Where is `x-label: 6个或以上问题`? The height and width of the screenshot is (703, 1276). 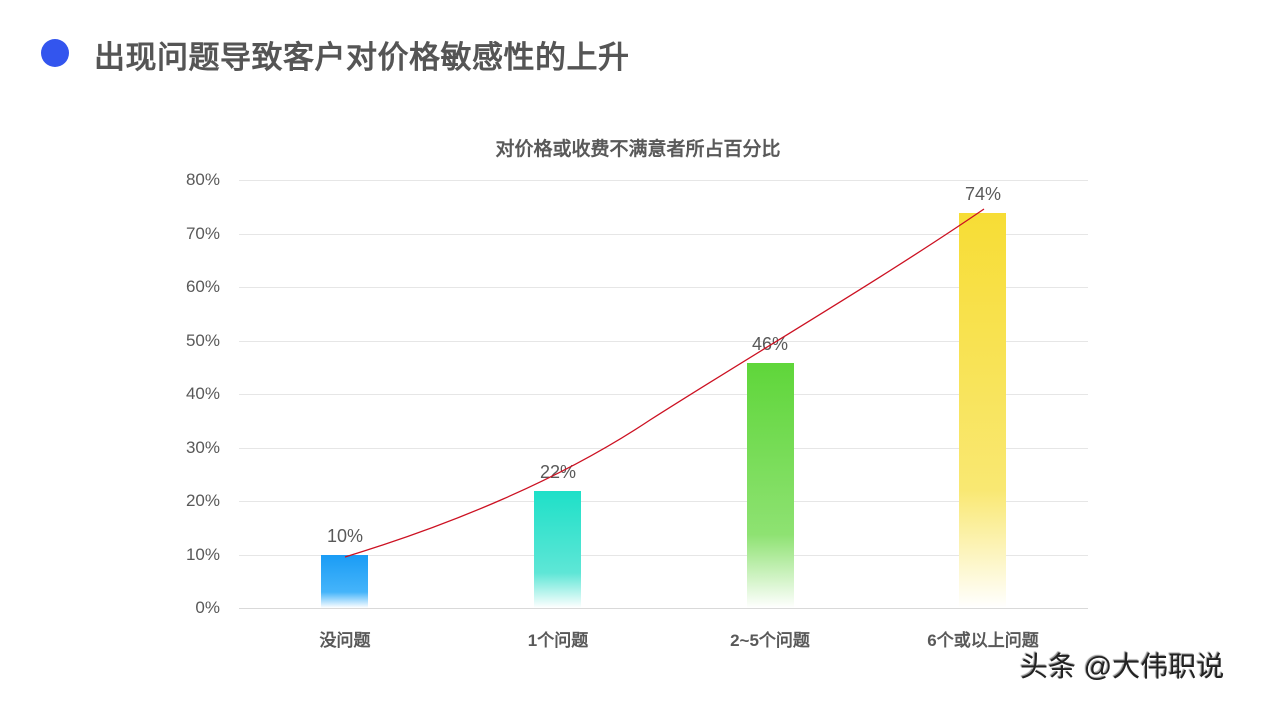 x-label: 6个或以上问题 is located at coordinates (983, 640).